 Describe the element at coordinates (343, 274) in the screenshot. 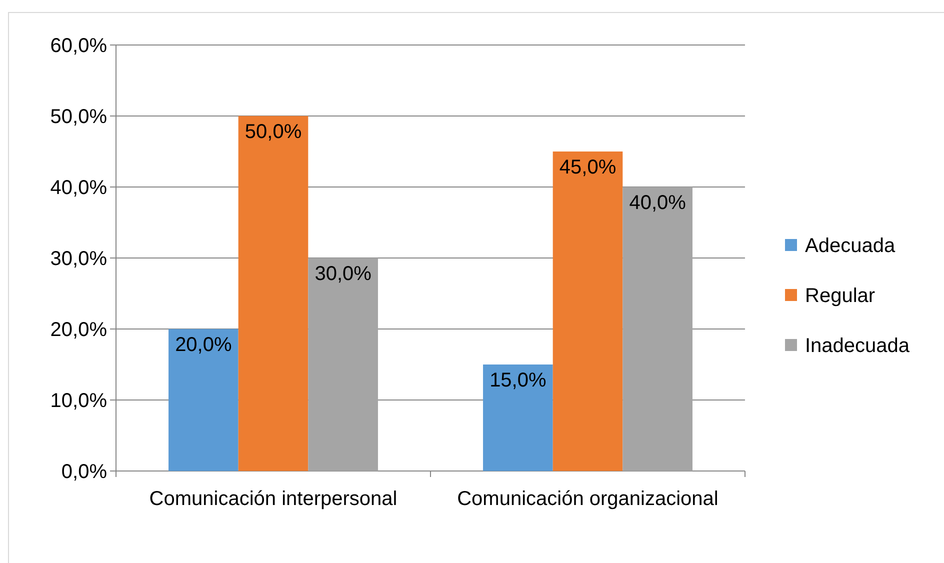

I see `data-label: 30,0%` at that location.